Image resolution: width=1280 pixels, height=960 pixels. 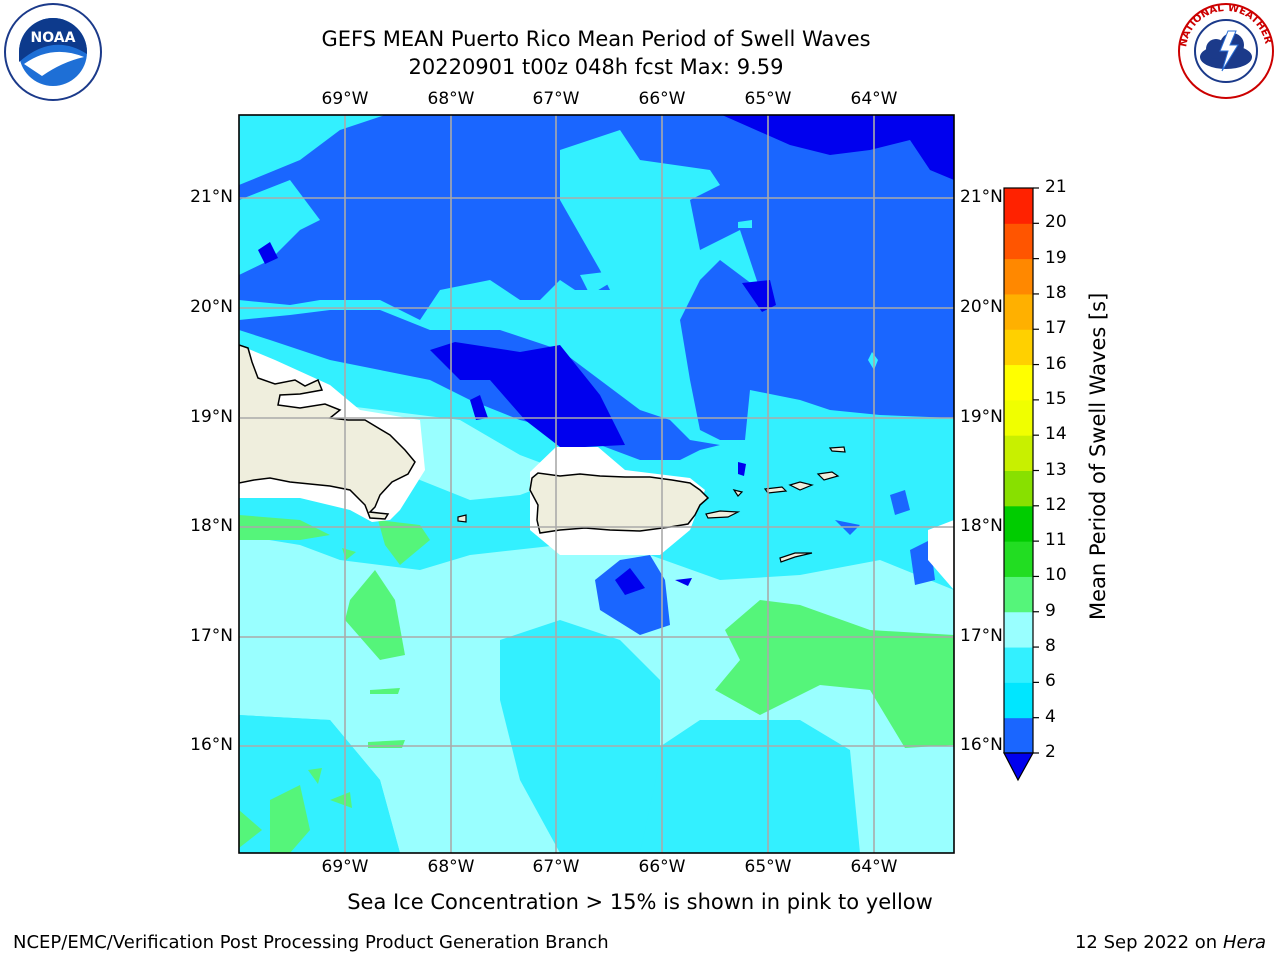 What do you see at coordinates (981, 307) in the screenshot?
I see `lat-label-right: 20°N` at bounding box center [981, 307].